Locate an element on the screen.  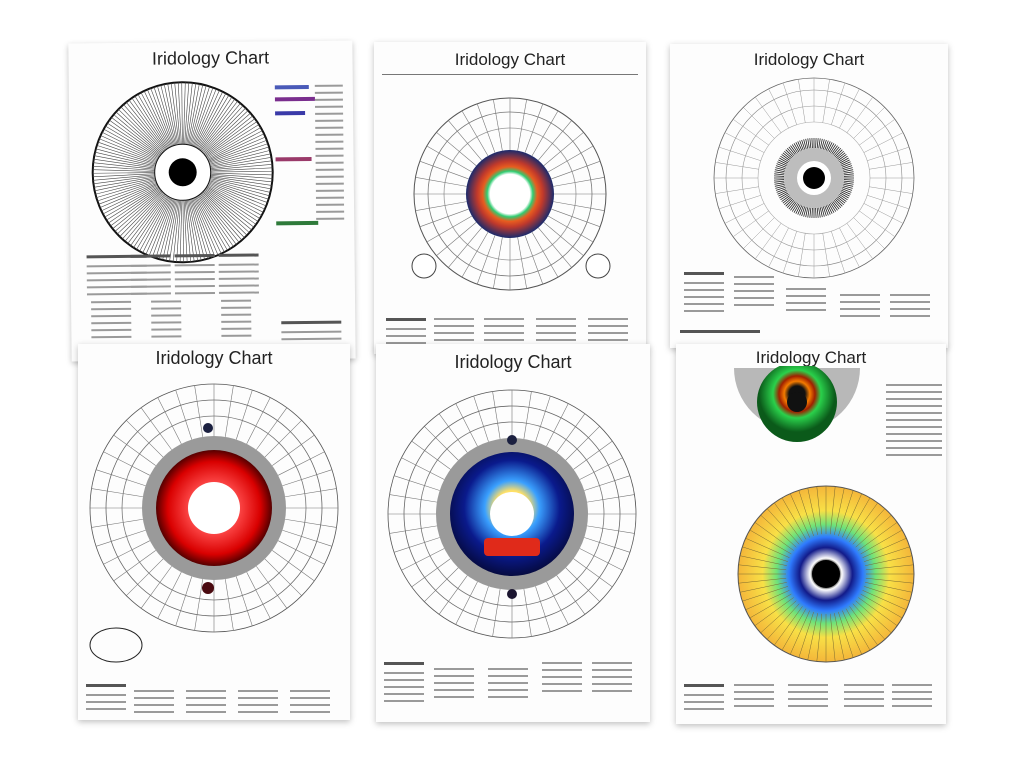
chart-sheet-3: Iridology Chart is located at coordinates (809, 196).